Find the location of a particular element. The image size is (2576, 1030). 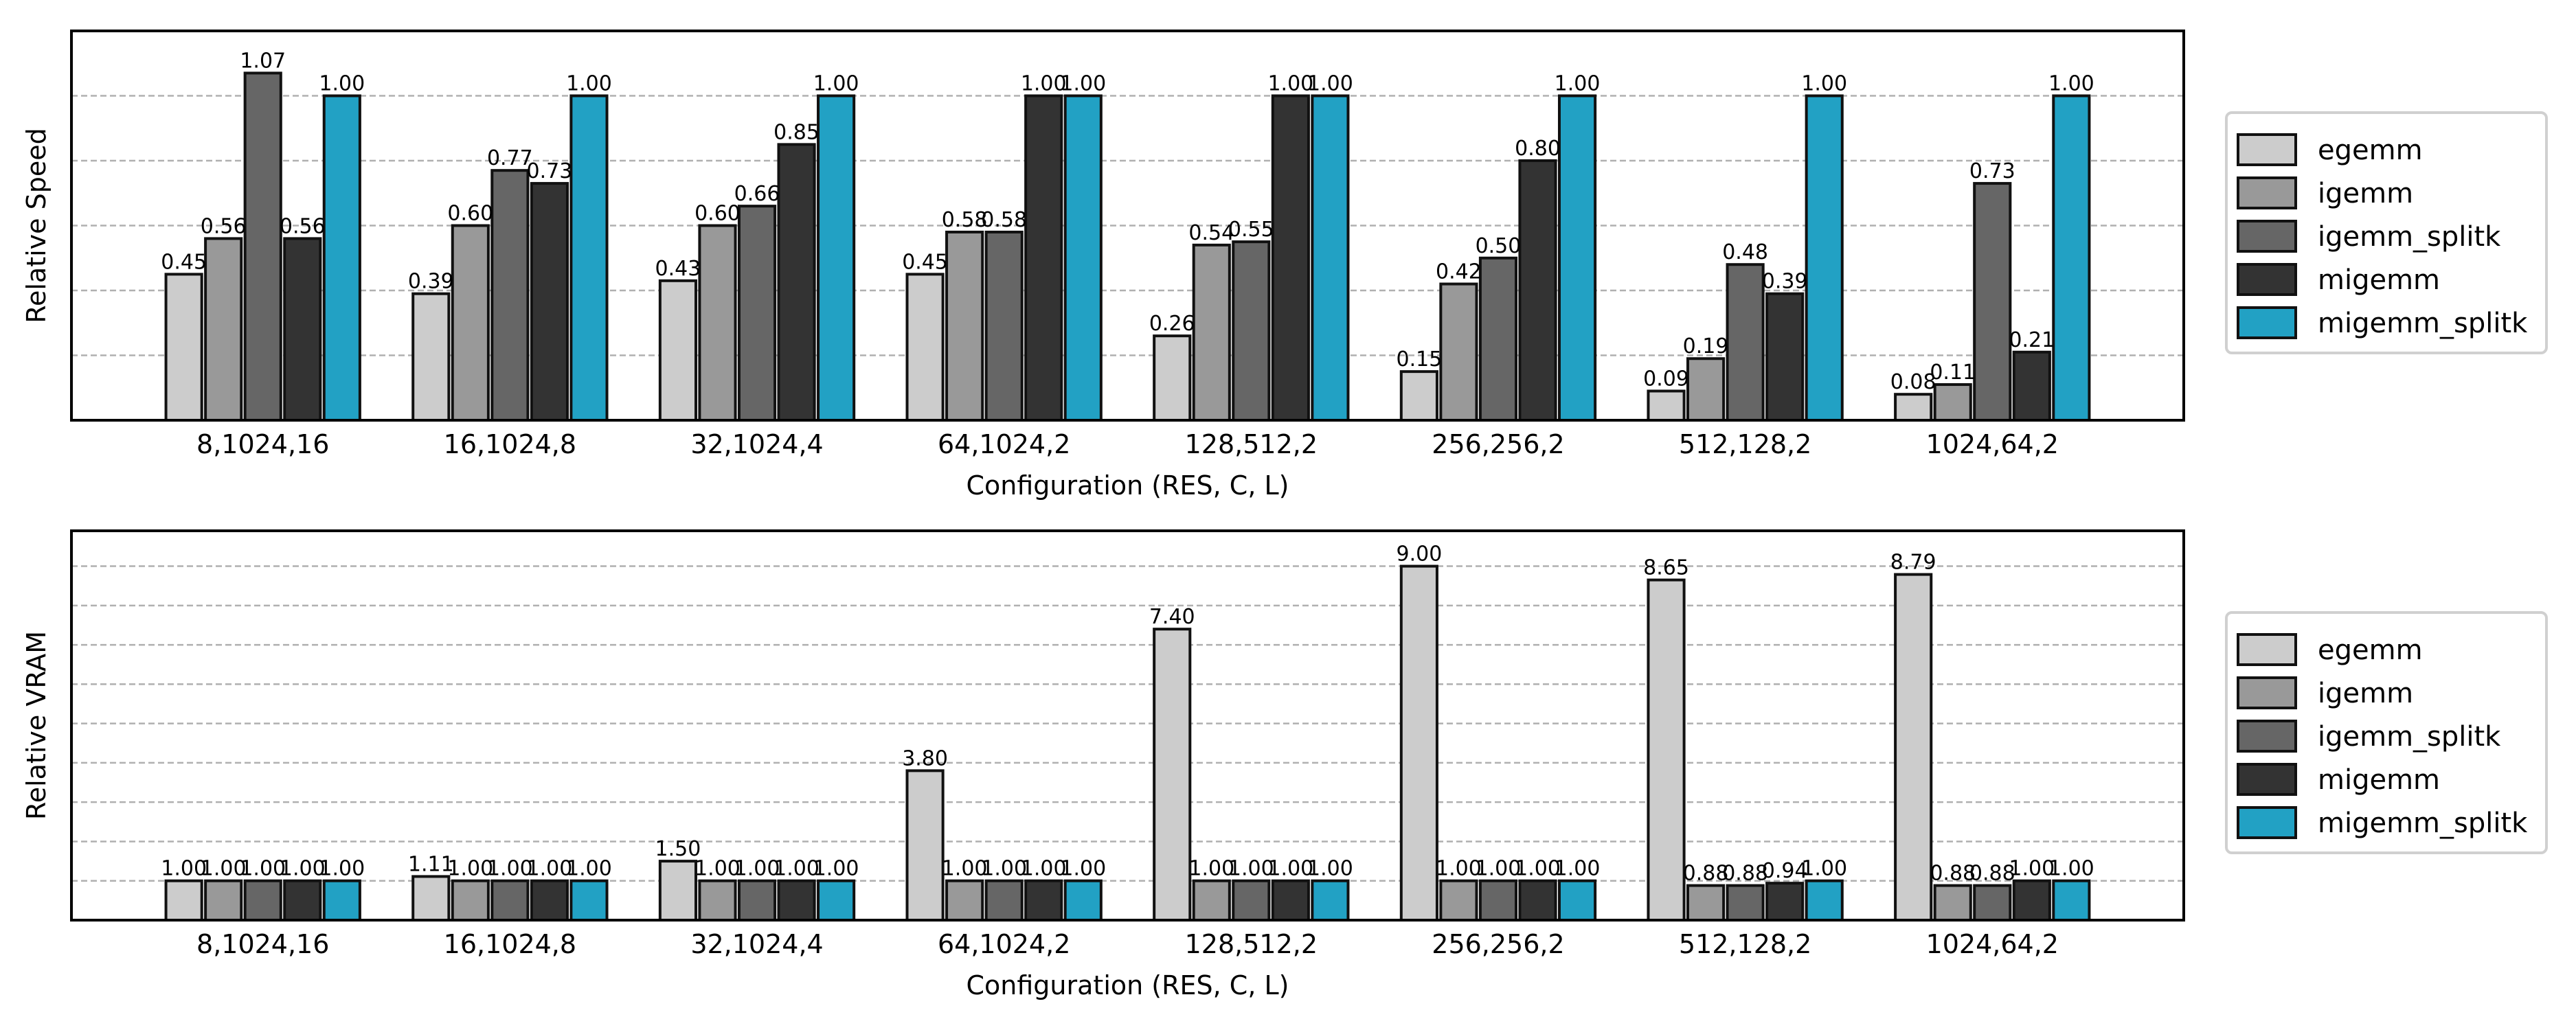

speed-data-label-migemm-5: 0.80 is located at coordinates (1538, 149).